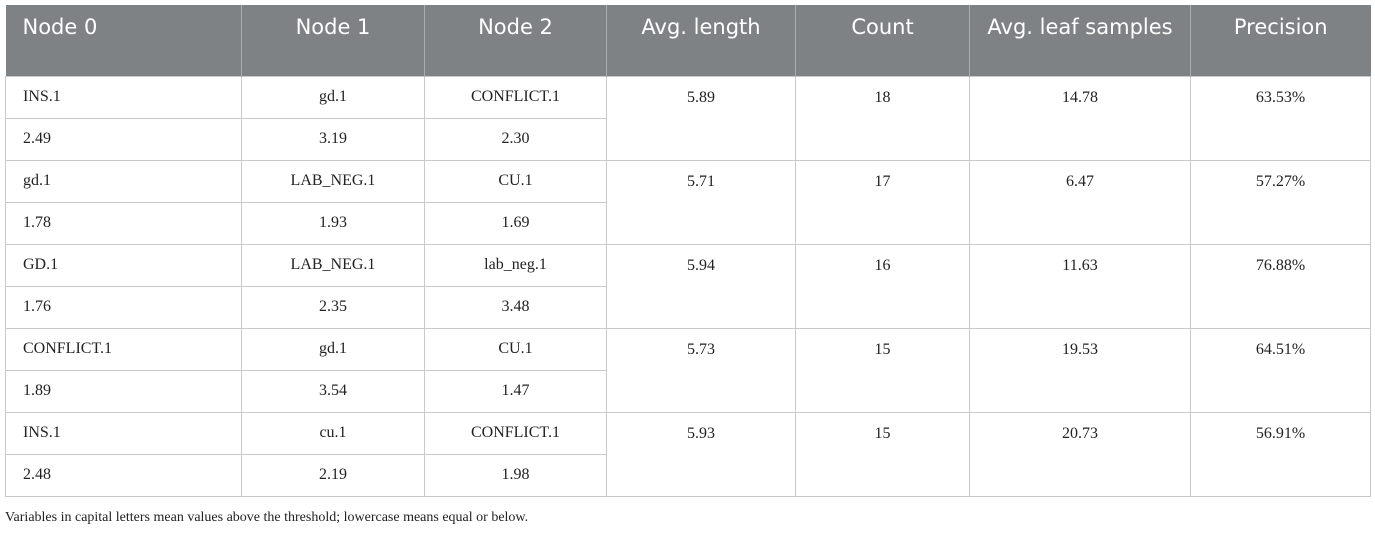 The height and width of the screenshot is (533, 1375). What do you see at coordinates (333, 139) in the screenshot?
I see `score-cell: 3.19` at bounding box center [333, 139].